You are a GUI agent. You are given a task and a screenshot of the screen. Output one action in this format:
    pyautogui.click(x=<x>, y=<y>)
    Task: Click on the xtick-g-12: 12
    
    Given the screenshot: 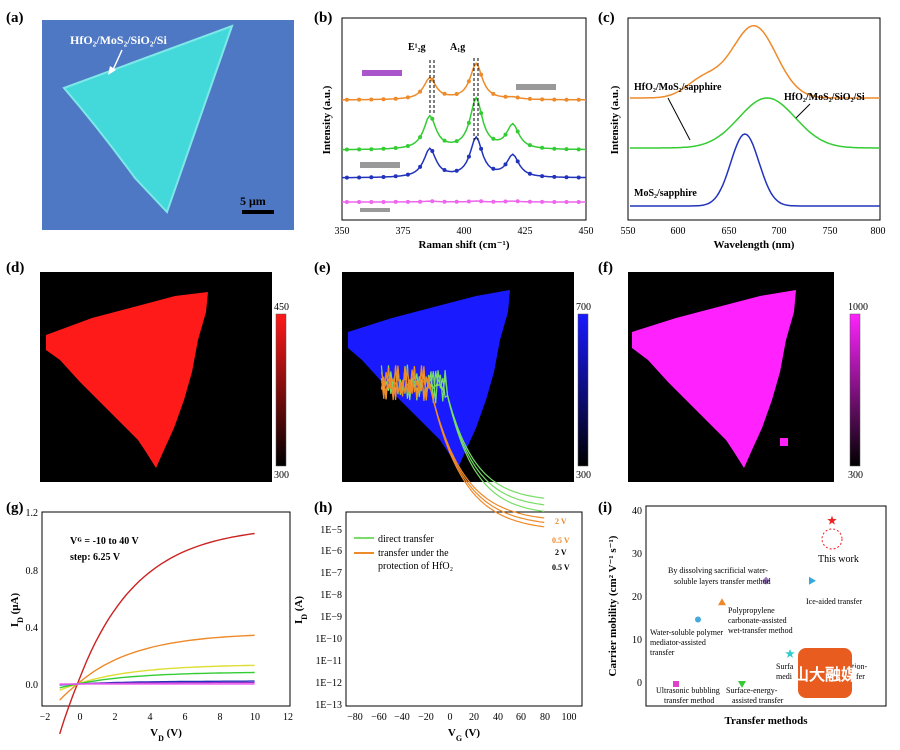 What is the action you would take?
    pyautogui.click(x=288, y=717)
    